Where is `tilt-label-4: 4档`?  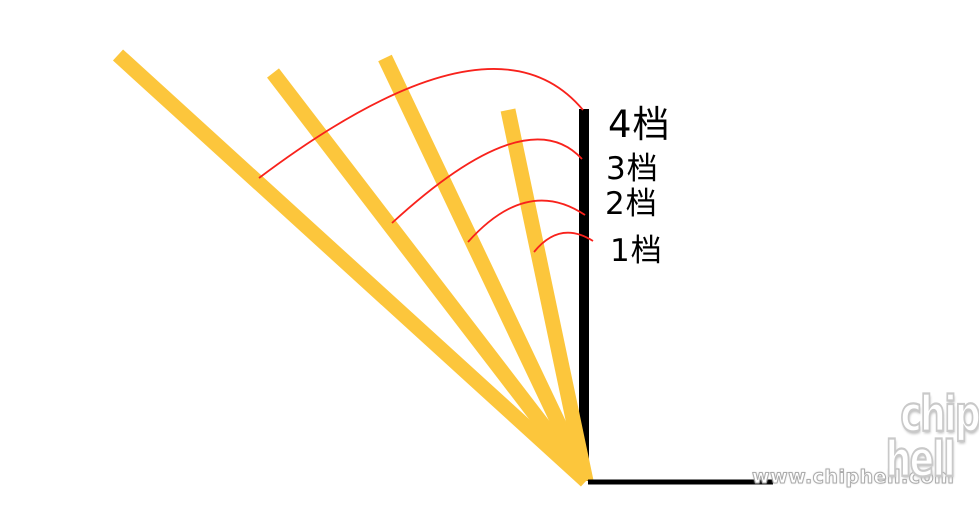 tilt-label-4: 4档 is located at coordinates (639, 124).